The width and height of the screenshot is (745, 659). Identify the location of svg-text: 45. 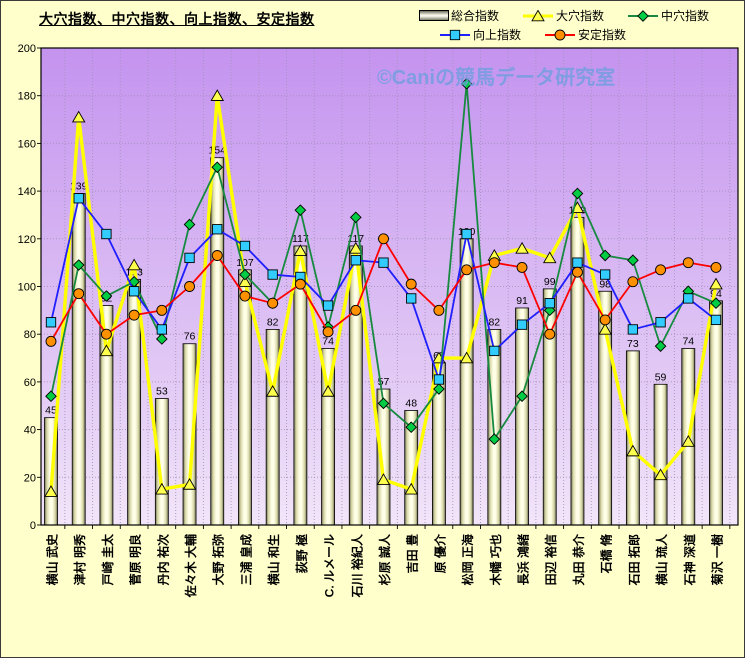
(51, 411).